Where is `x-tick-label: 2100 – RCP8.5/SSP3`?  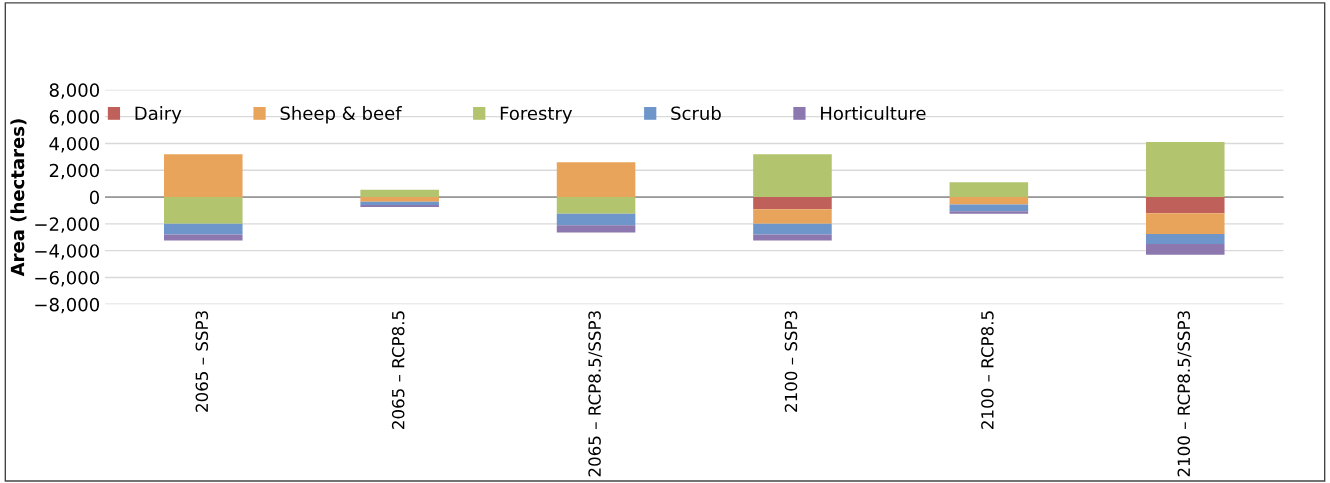 x-tick-label: 2100 – RCP8.5/SSP3 is located at coordinates (1184, 394).